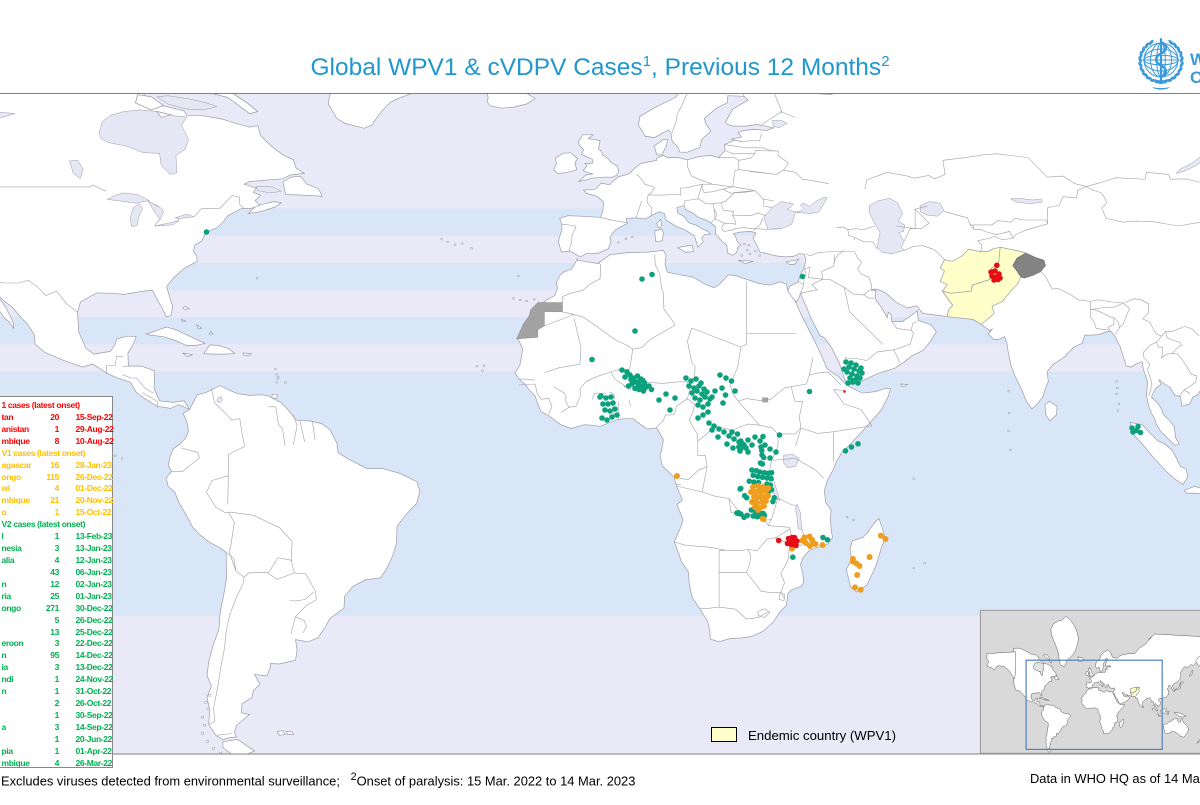 The image size is (1200, 805). I want to click on svg-text: W, so click(1195, 59).